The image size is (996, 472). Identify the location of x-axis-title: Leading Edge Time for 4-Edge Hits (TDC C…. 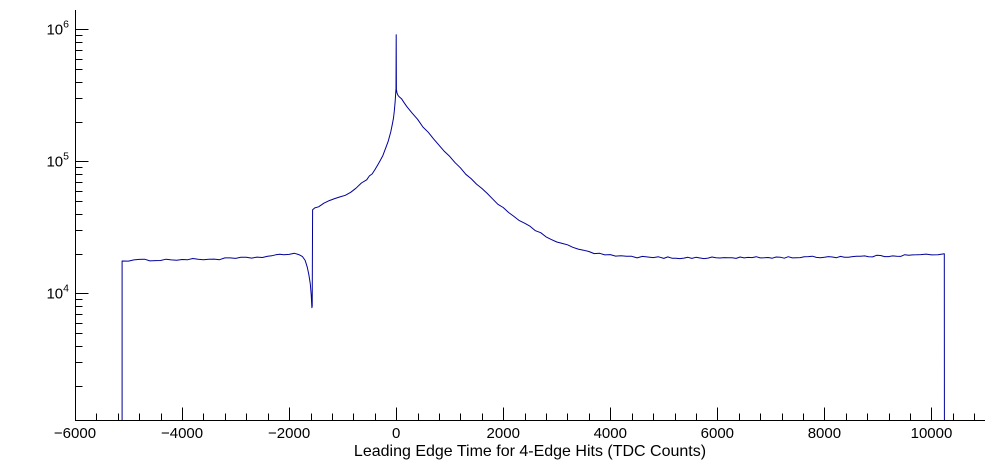
(530, 451).